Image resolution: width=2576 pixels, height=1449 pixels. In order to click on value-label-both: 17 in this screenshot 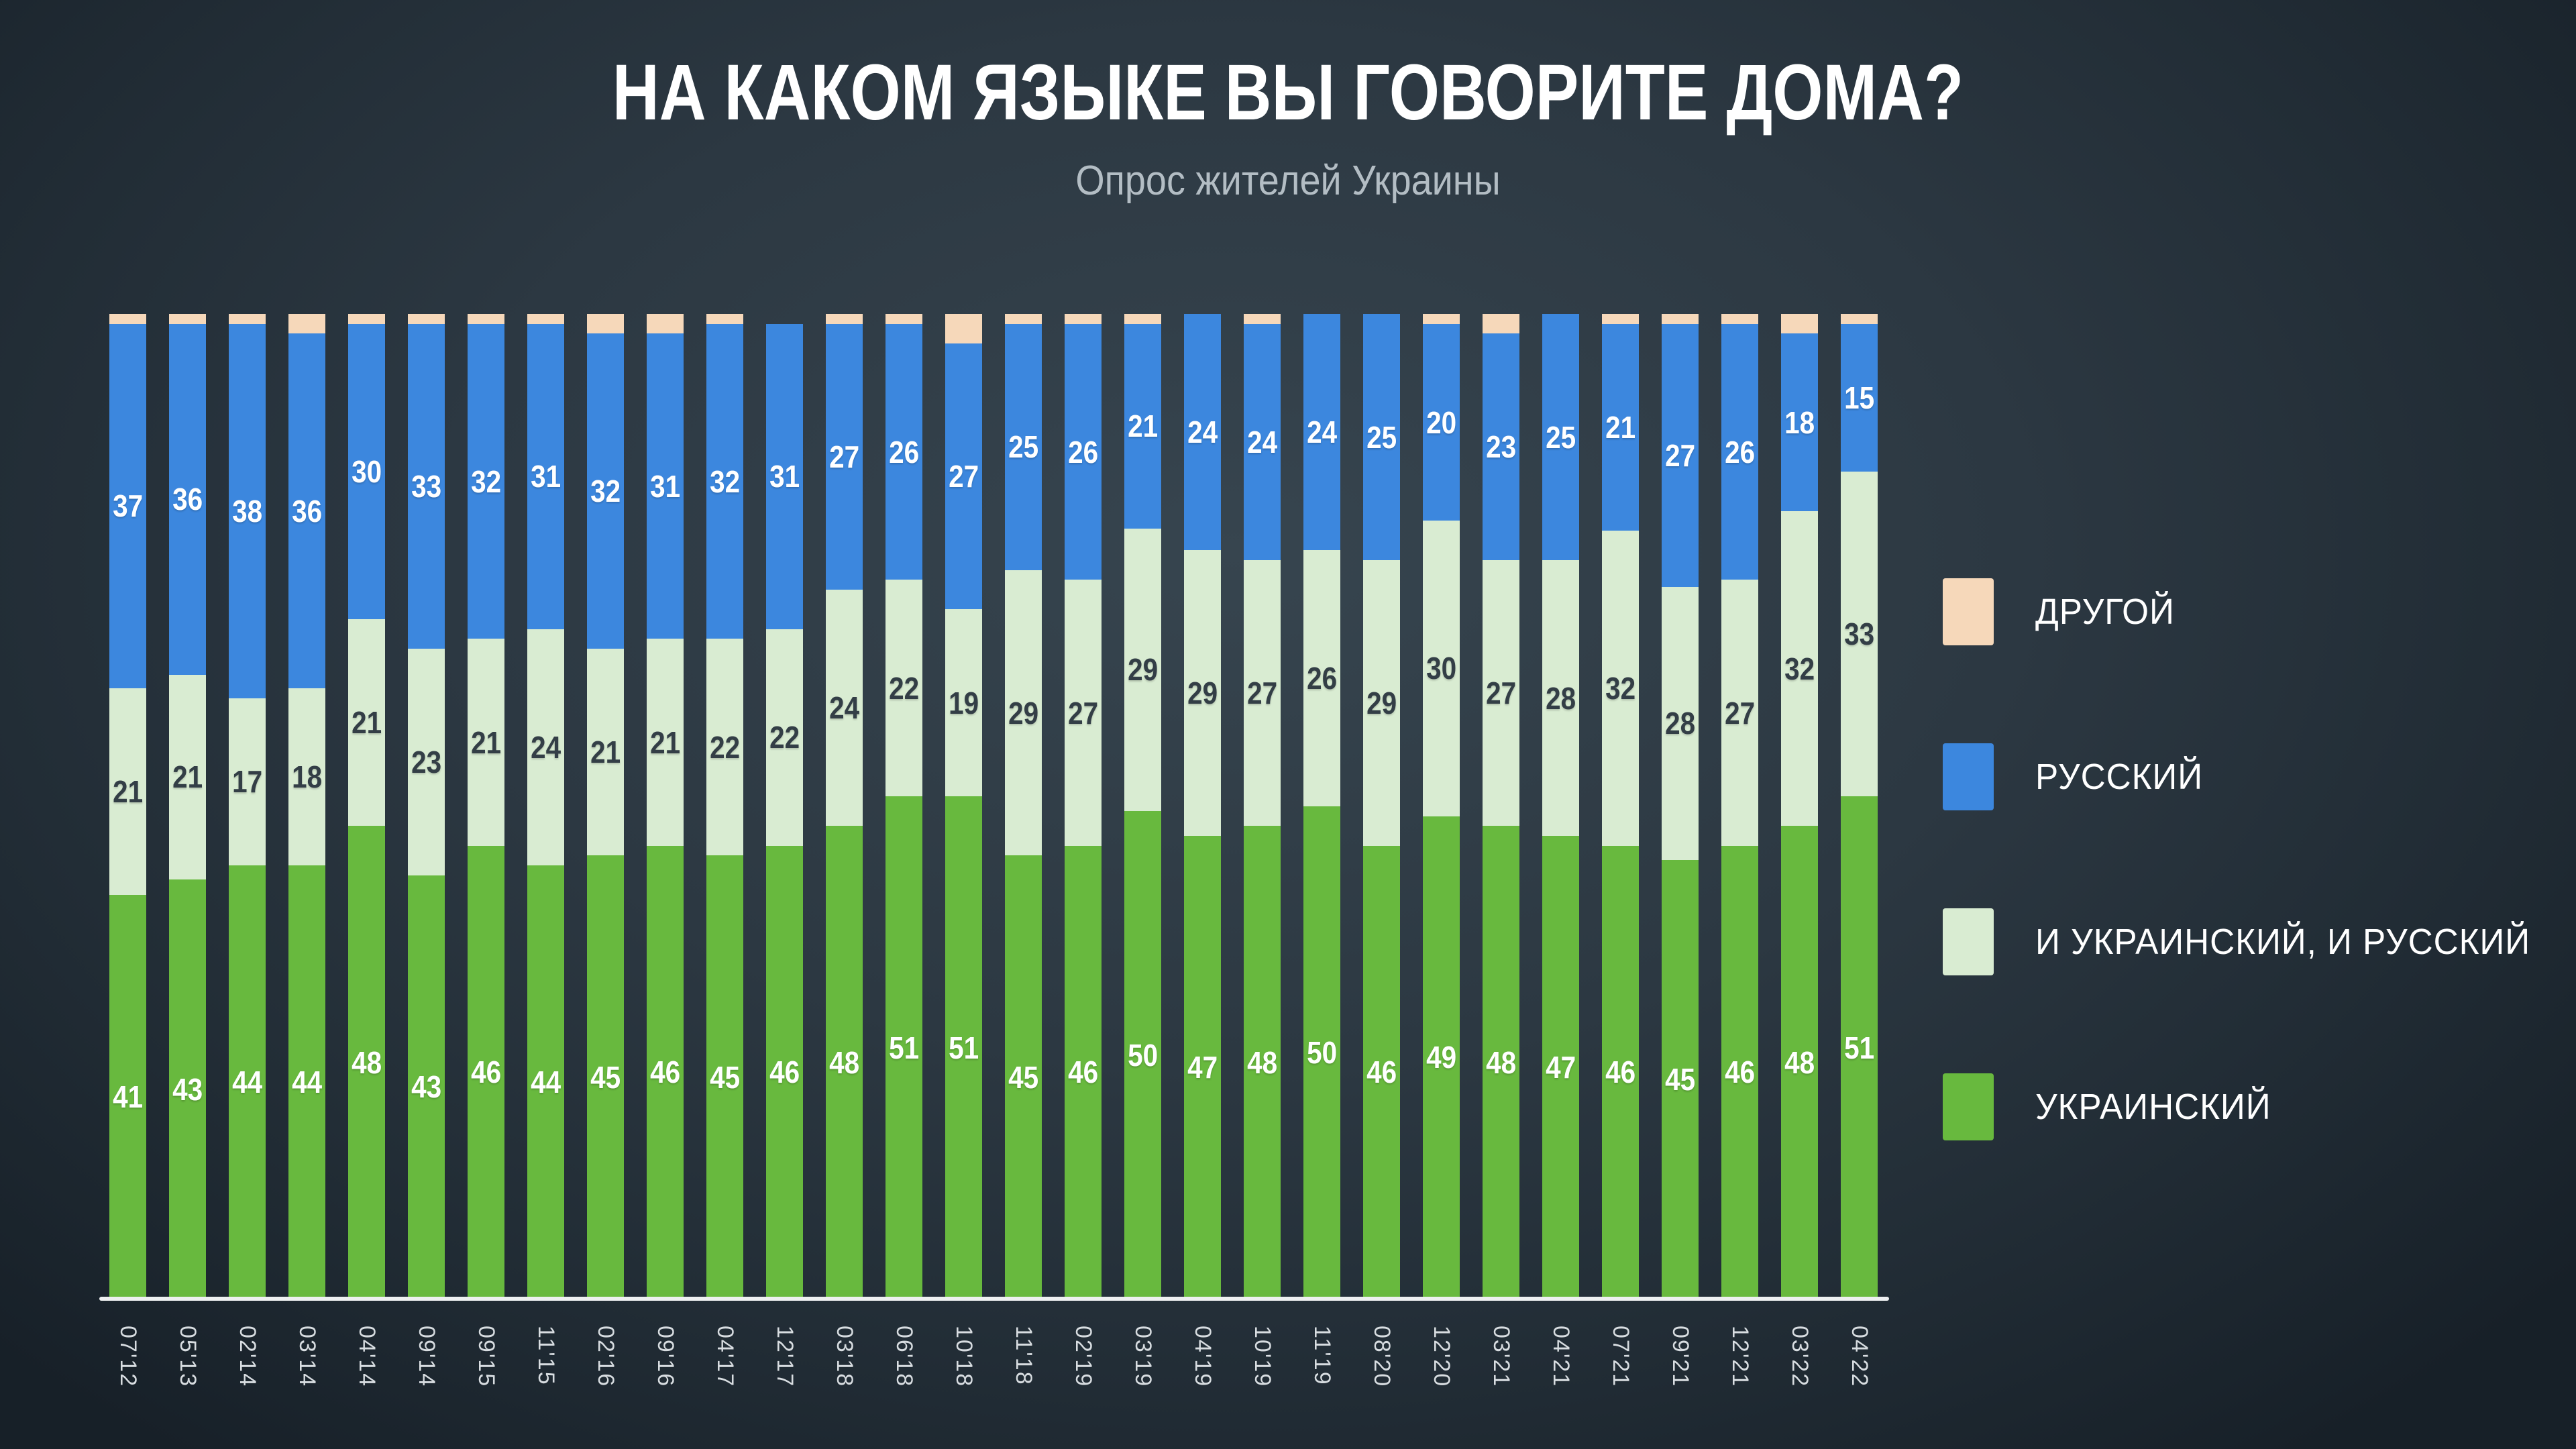, I will do `click(247, 782)`.